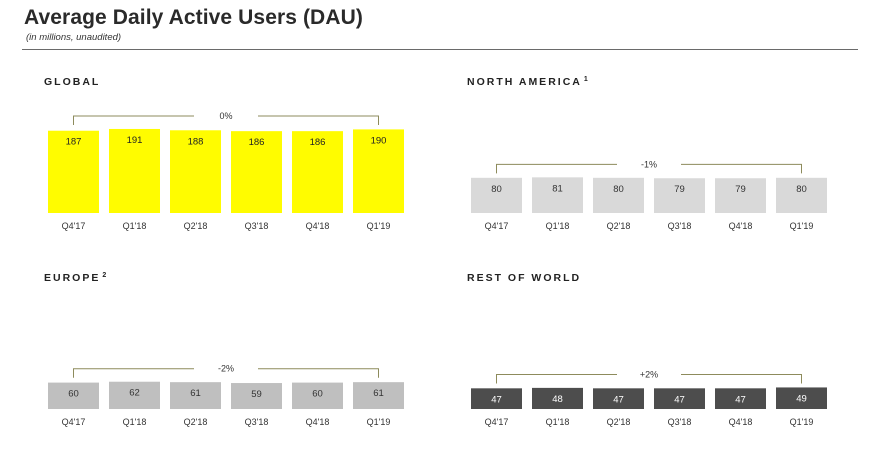  Describe the element at coordinates (619, 422) in the screenshot. I see `rest-of-world-tick-label: Q2'18` at that location.